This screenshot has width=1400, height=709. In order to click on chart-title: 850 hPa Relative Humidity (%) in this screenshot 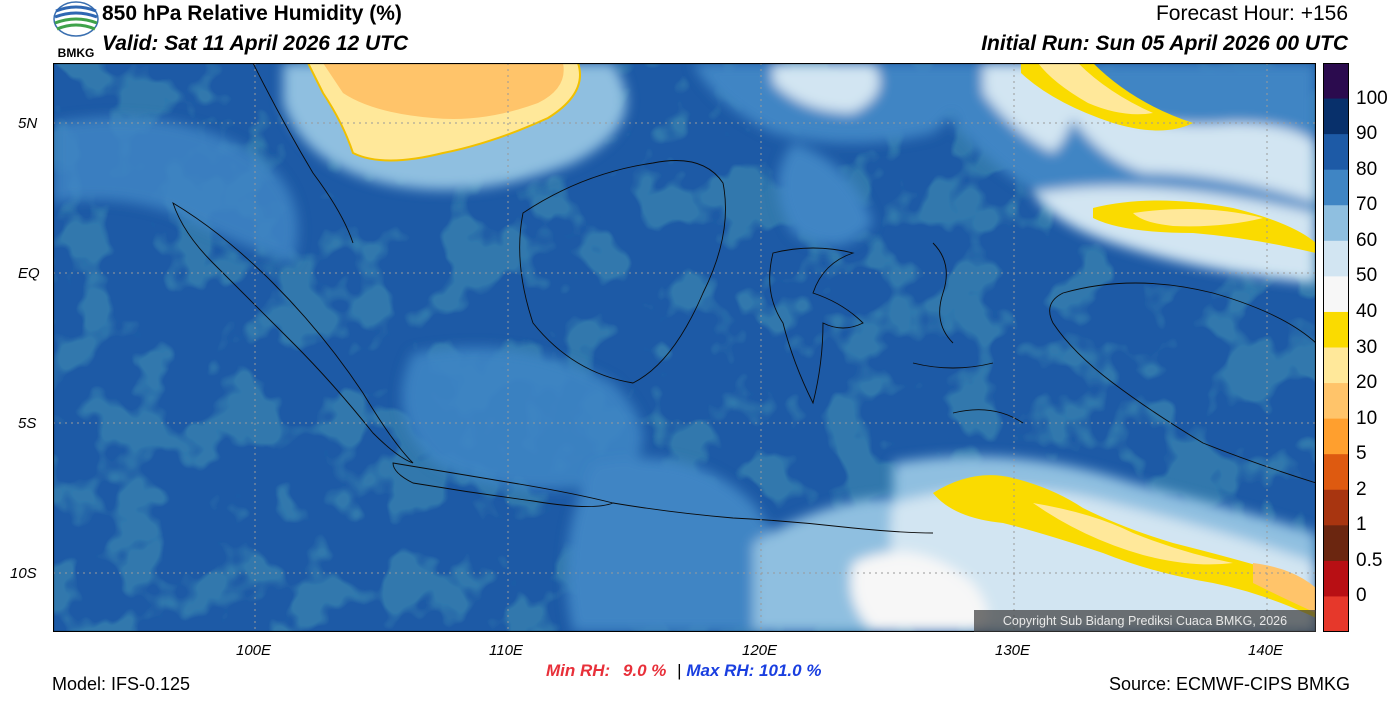, I will do `click(252, 13)`.